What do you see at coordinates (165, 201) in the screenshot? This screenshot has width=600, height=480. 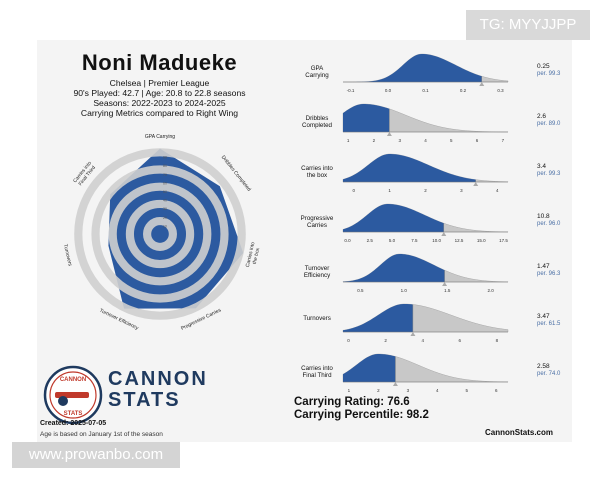 I see `radar-ring-label: 40` at bounding box center [165, 201].